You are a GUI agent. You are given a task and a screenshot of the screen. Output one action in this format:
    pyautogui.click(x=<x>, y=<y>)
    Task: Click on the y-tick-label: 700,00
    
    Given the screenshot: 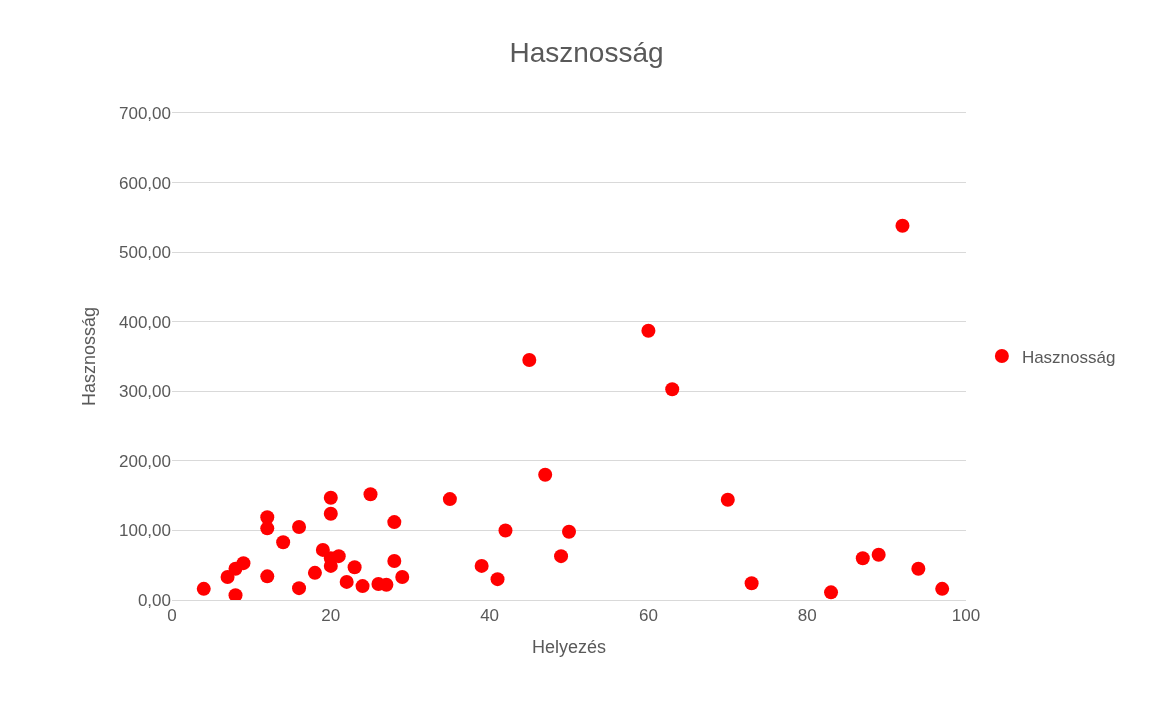 What is the action you would take?
    pyautogui.click(x=145, y=113)
    